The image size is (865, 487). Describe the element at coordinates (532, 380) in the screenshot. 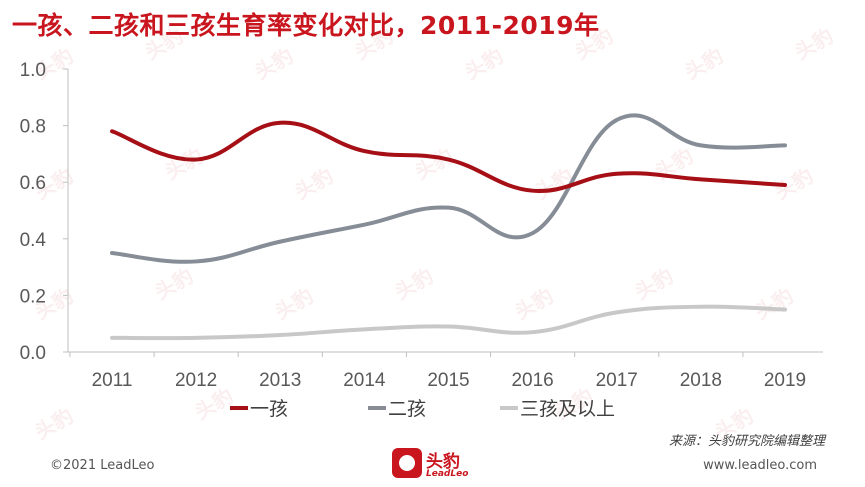

I see `x-tick-label: 2016` at that location.